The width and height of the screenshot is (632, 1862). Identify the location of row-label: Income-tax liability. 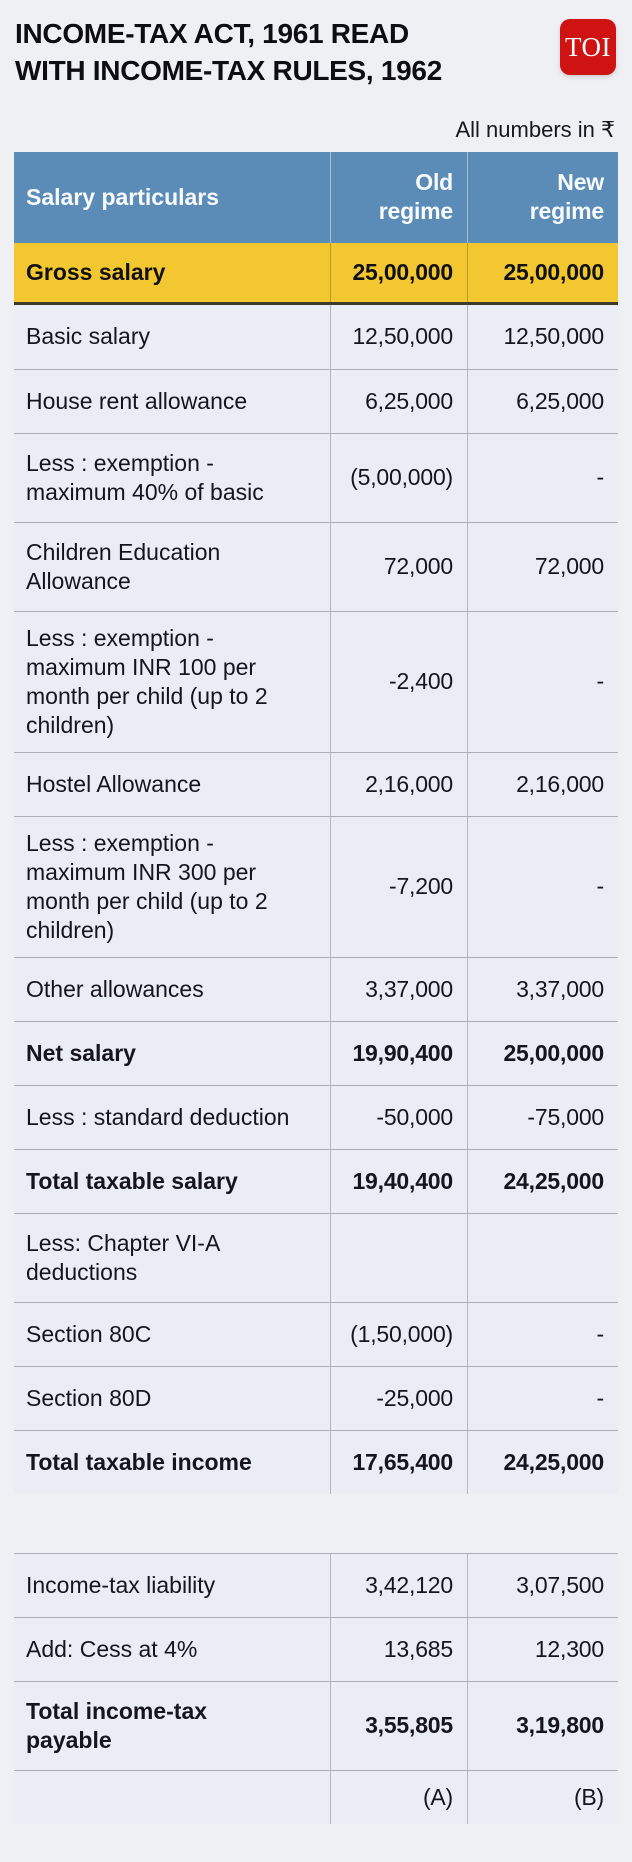
(121, 1584).